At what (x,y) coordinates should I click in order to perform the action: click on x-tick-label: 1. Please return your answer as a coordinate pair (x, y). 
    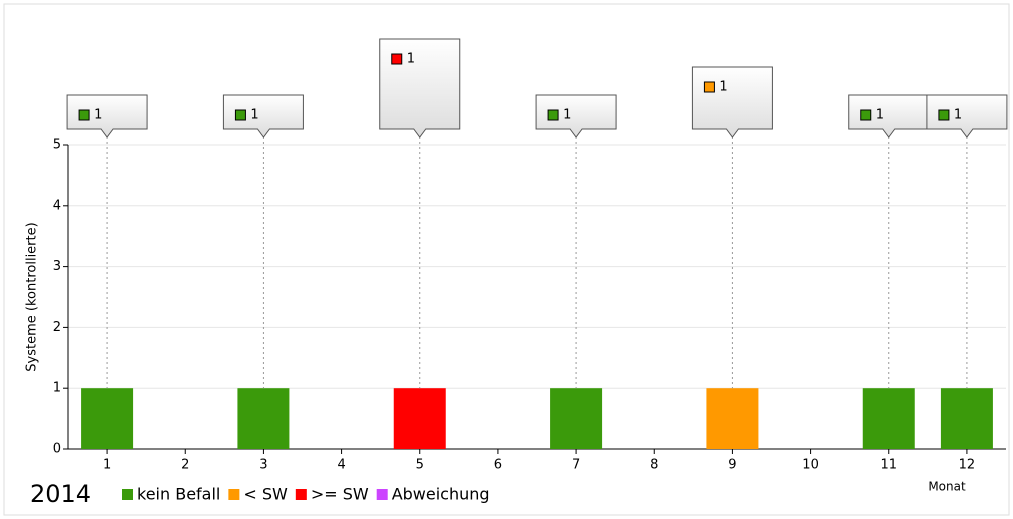
    Looking at the image, I should click on (107, 465).